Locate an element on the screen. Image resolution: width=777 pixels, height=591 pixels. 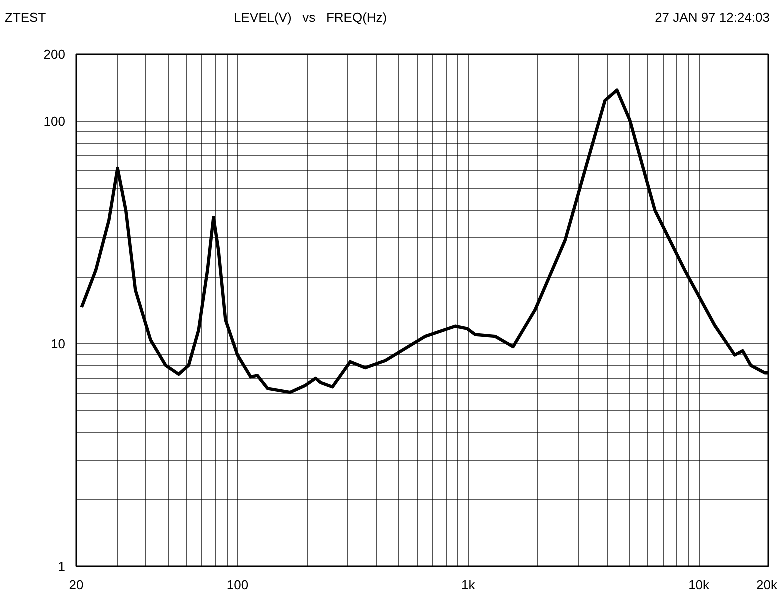
chart-title: ZTEST is located at coordinates (25, 18).